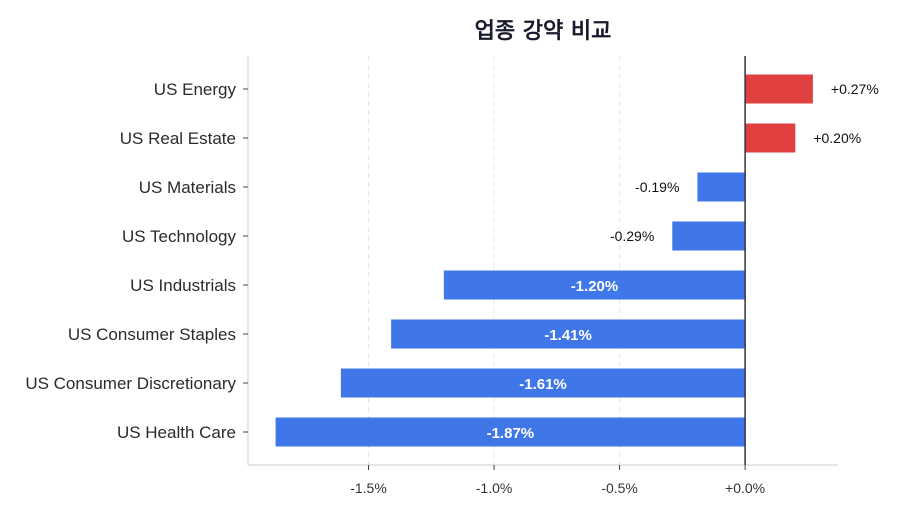 The image size is (900, 514). I want to click on x-tick-label: +0.0%, so click(745, 488).